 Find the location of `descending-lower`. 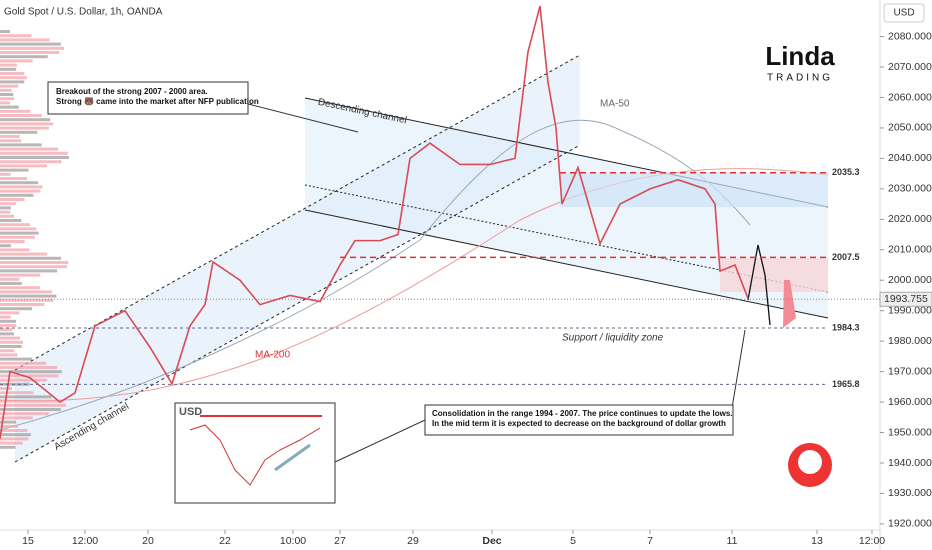

descending-lower is located at coordinates (566, 264).